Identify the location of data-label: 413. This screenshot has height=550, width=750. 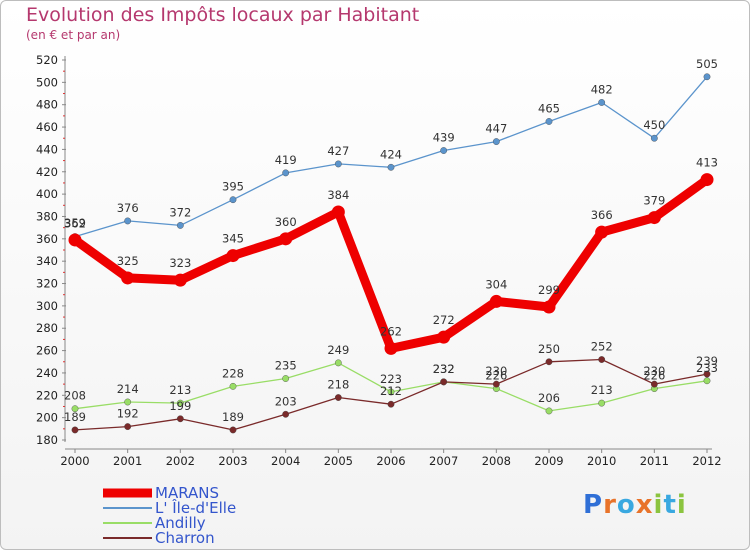
(707, 163).